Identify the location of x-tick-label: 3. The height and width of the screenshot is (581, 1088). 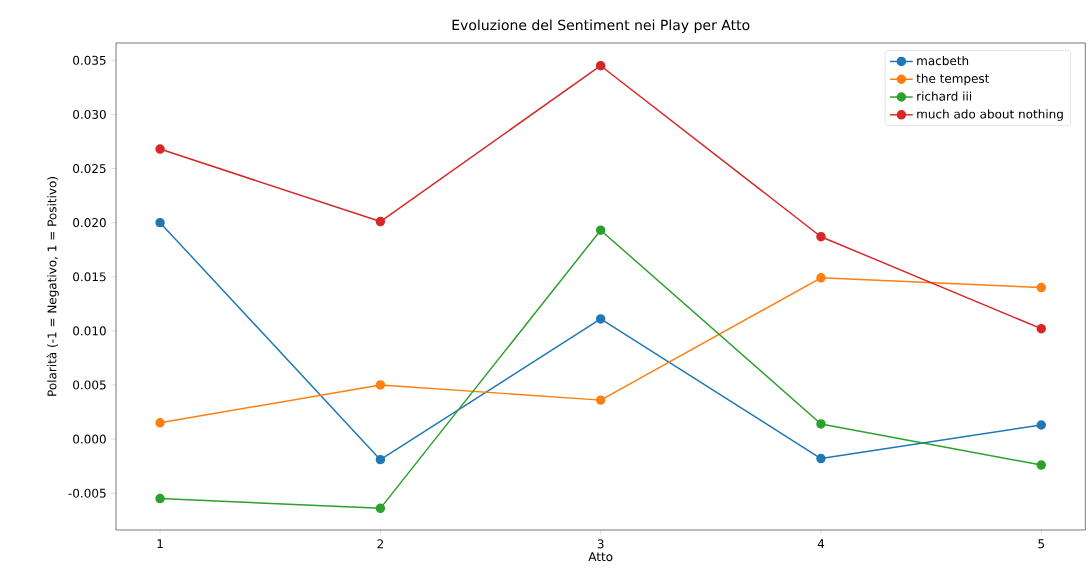
(600, 544).